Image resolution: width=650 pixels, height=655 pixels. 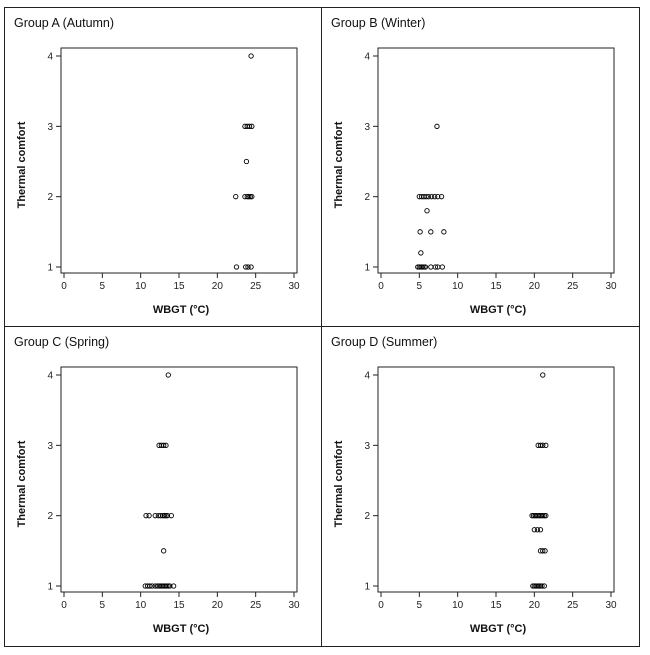 What do you see at coordinates (378, 23) in the screenshot?
I see `panel-title: Group B (Winter)` at bounding box center [378, 23].